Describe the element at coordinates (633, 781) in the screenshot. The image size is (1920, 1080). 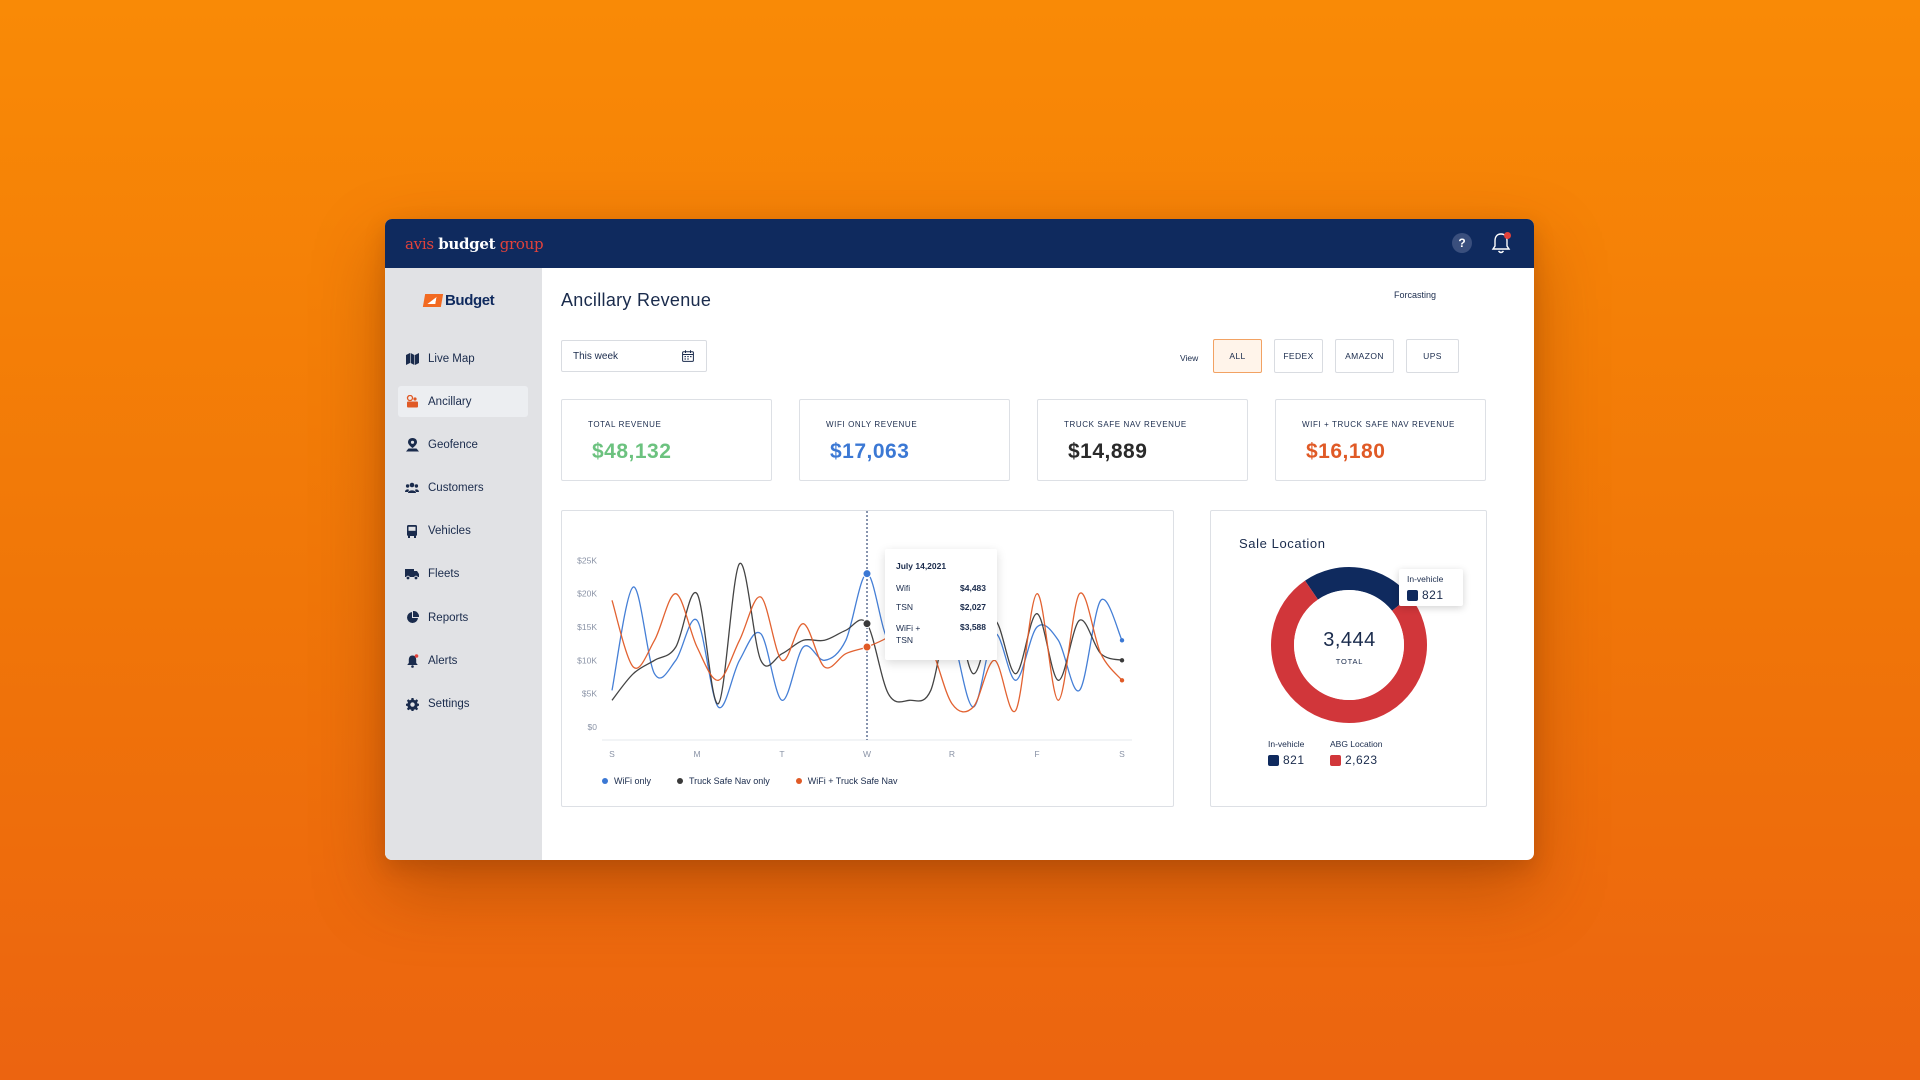
I see `legend-label: WiFi only` at that location.